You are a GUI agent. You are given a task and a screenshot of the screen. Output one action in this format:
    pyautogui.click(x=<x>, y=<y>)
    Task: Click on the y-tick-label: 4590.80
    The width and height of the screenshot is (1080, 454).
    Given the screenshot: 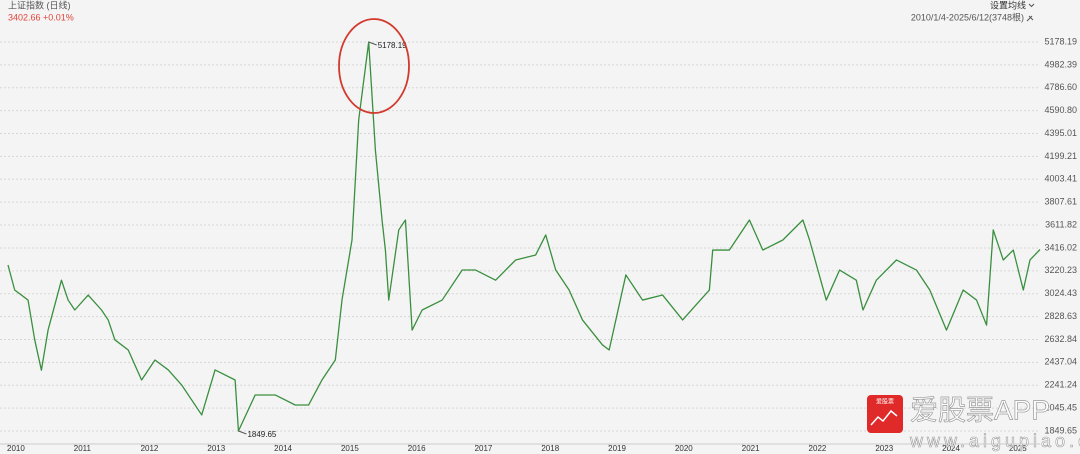 What is the action you would take?
    pyautogui.click(x=1060, y=110)
    